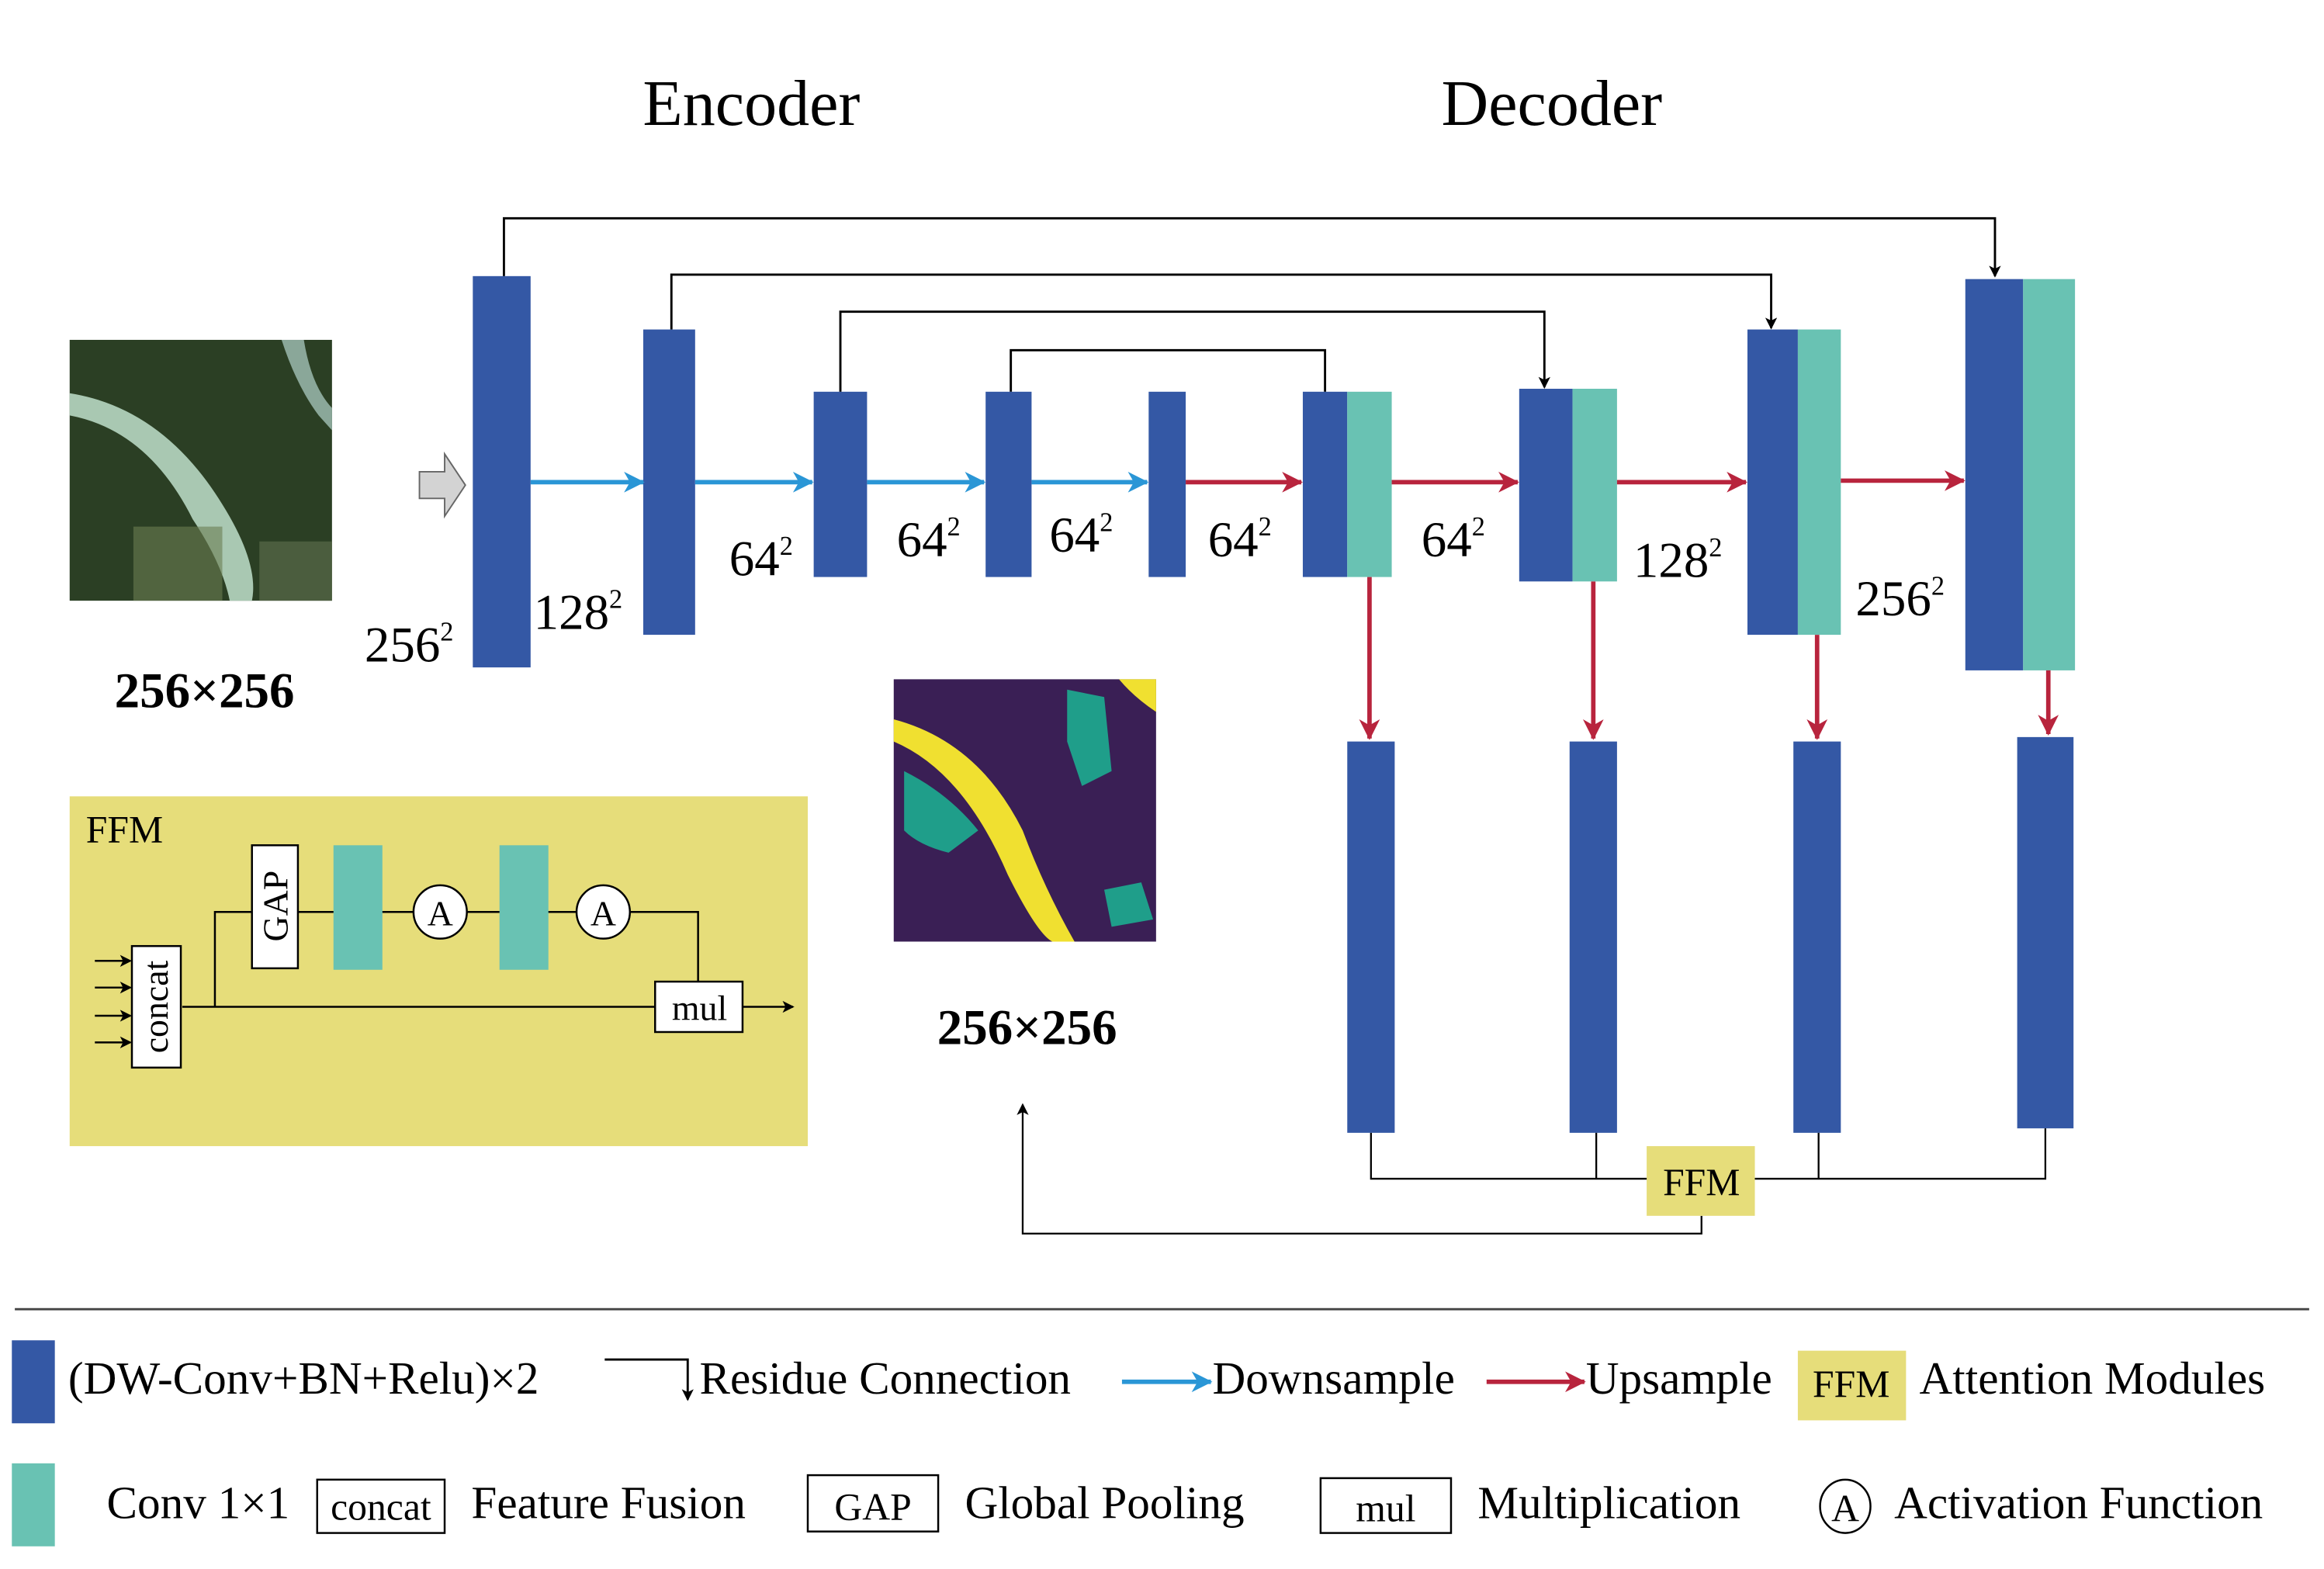 The width and height of the screenshot is (2324, 1569). Describe the element at coordinates (438, 971) in the screenshot. I see `ffm-detail-panel: FFM concat GAP A A mul` at that location.